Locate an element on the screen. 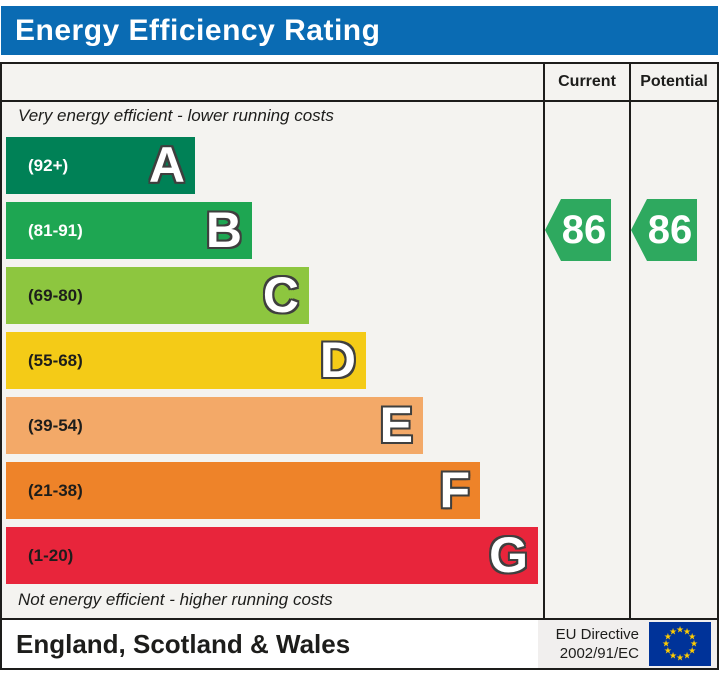 The height and width of the screenshot is (675, 719). band-range-label: (92+) is located at coordinates (48, 165).